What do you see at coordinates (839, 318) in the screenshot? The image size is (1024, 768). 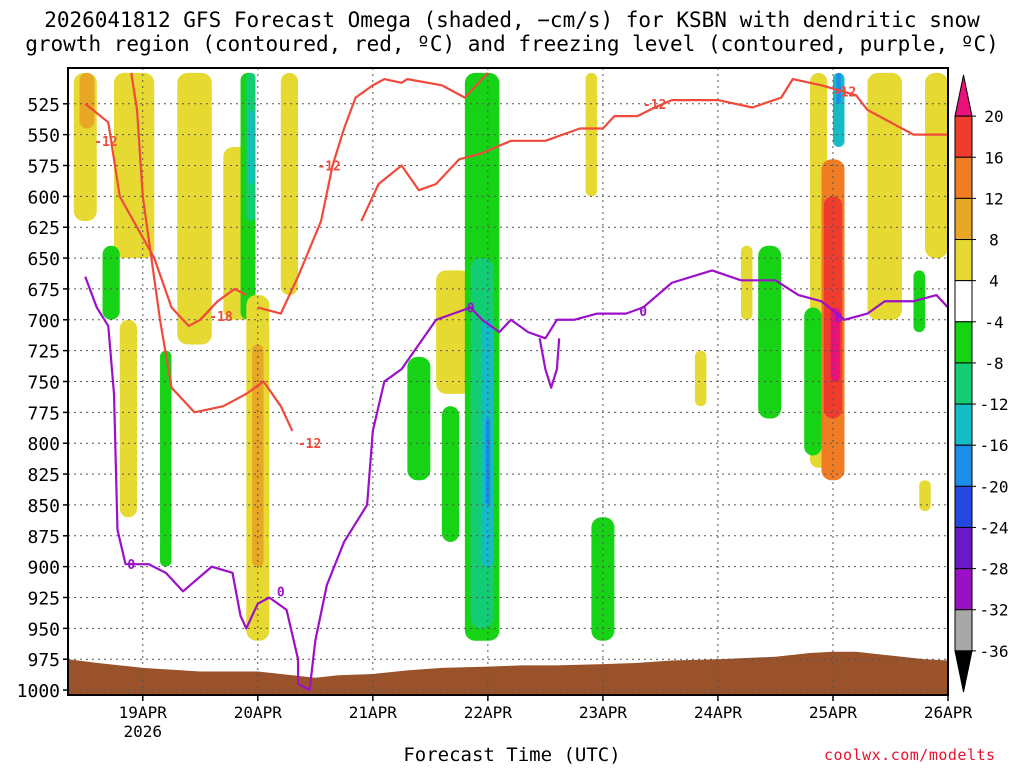 I see `contour-label-10: 0` at bounding box center [839, 318].